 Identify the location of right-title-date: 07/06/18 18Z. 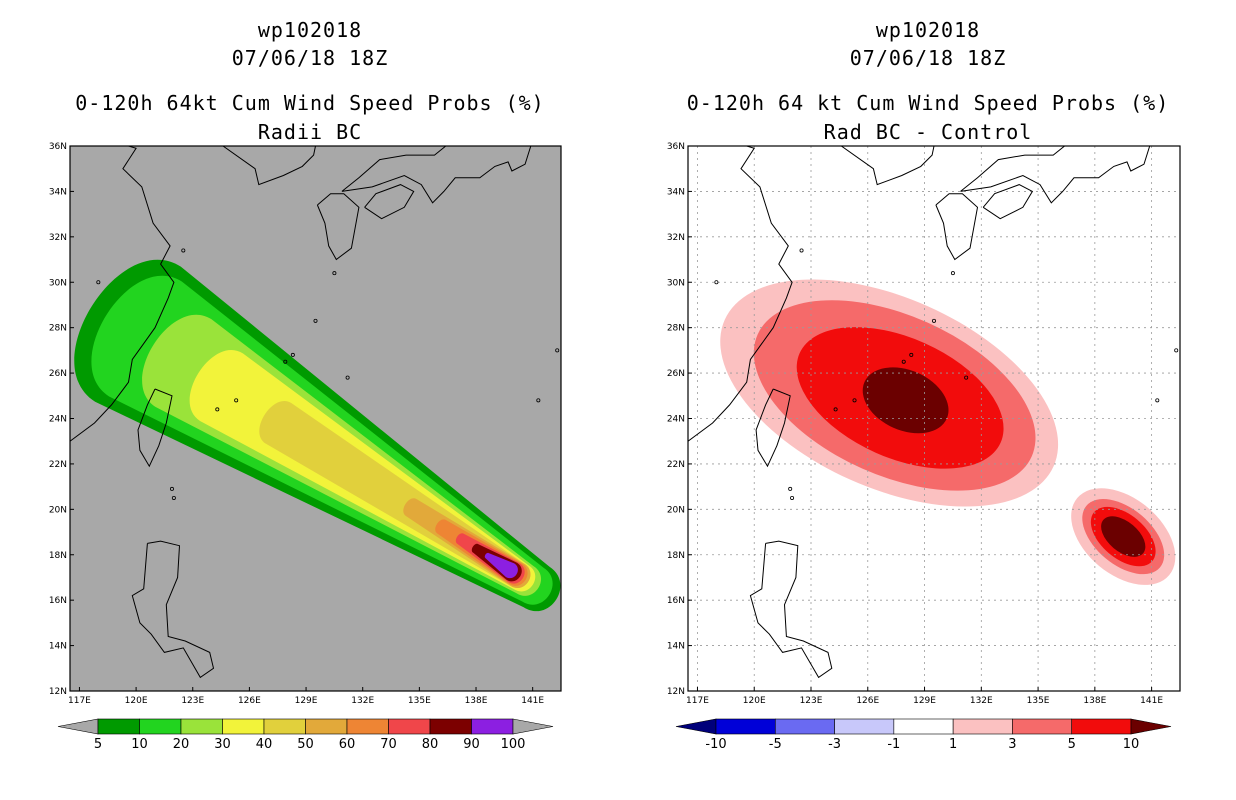
(928, 58).